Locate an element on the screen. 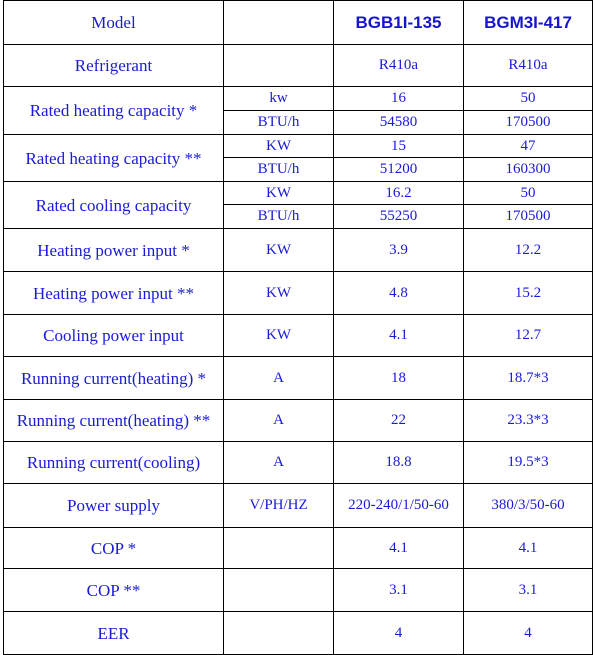 The height and width of the screenshot is (655, 596). spec-row-refrigerant: Refrigerant R410a R410a is located at coordinates (298, 65).